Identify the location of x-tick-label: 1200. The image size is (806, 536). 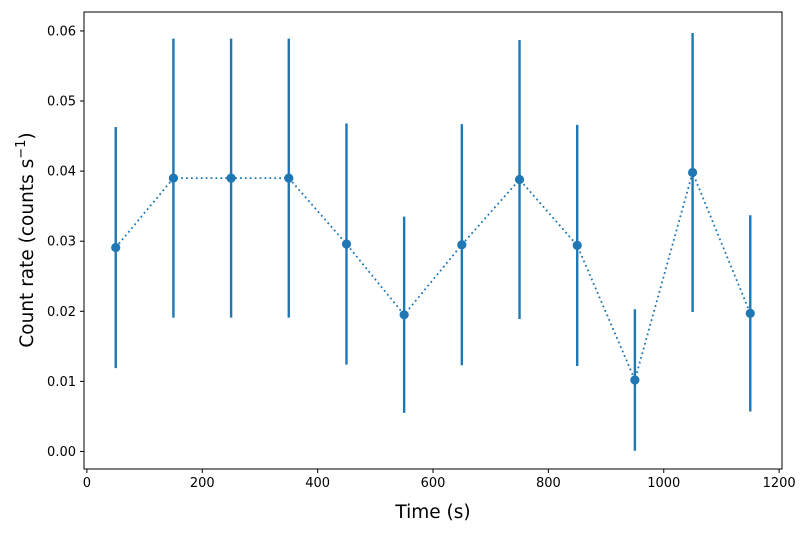
(779, 483).